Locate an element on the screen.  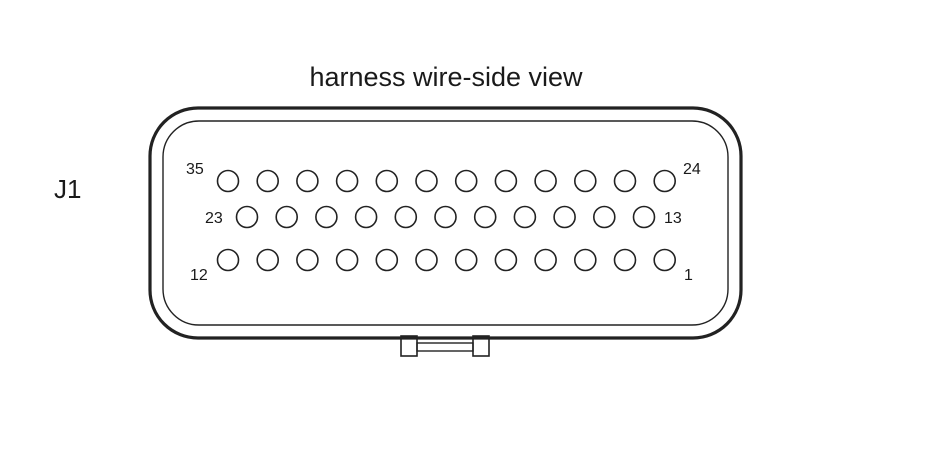
pin-label-bottom-left: 12 is located at coordinates (199, 275).